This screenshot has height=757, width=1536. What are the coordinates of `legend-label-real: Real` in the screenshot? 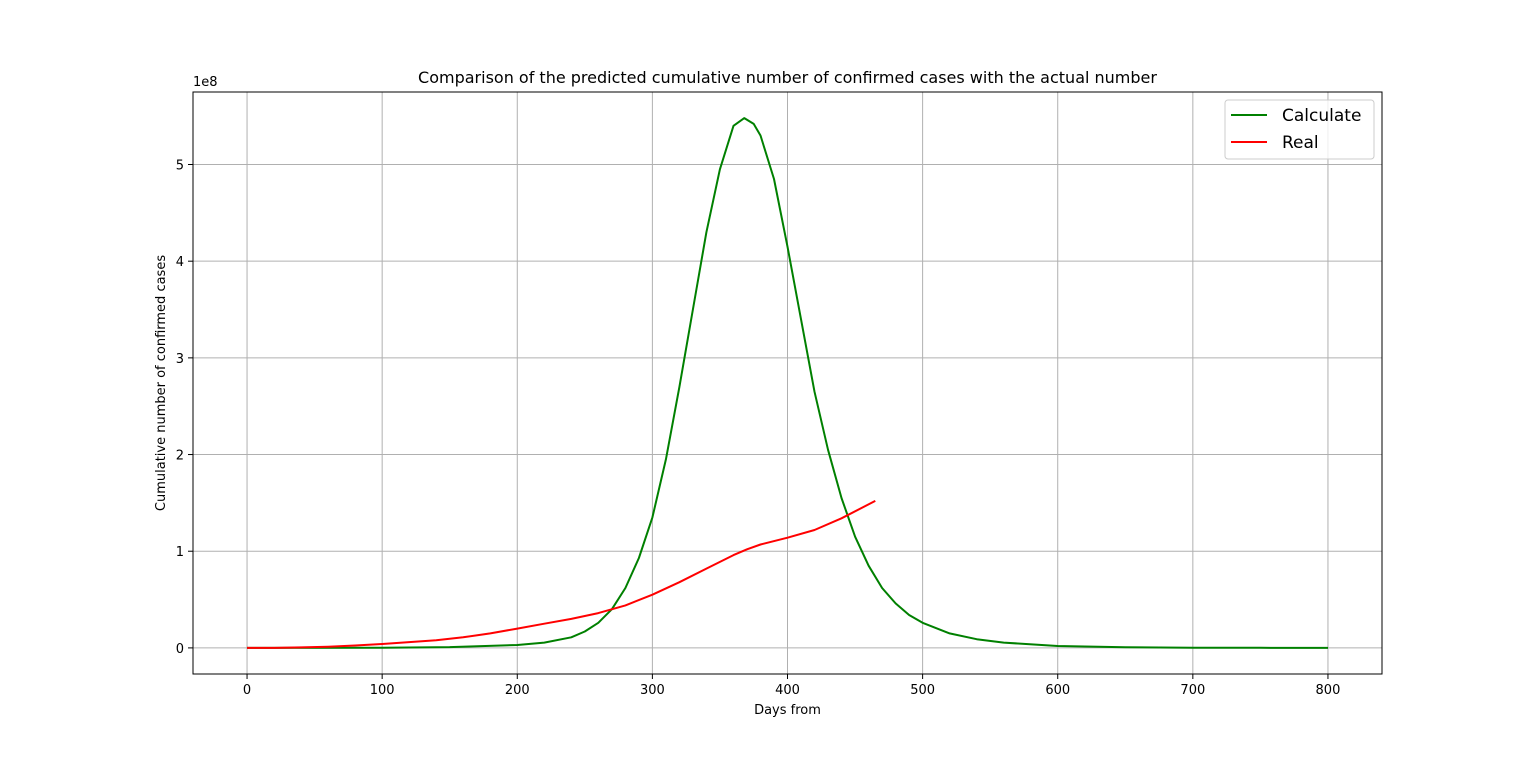 It's located at (1300, 143).